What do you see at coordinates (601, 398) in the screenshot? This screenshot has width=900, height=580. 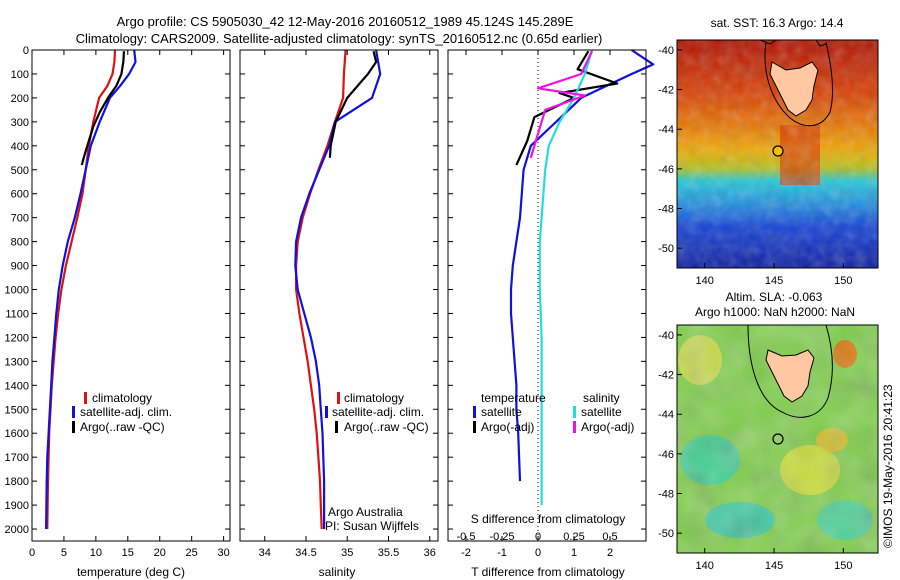 I see `legend-salinity-title: salinity` at bounding box center [601, 398].